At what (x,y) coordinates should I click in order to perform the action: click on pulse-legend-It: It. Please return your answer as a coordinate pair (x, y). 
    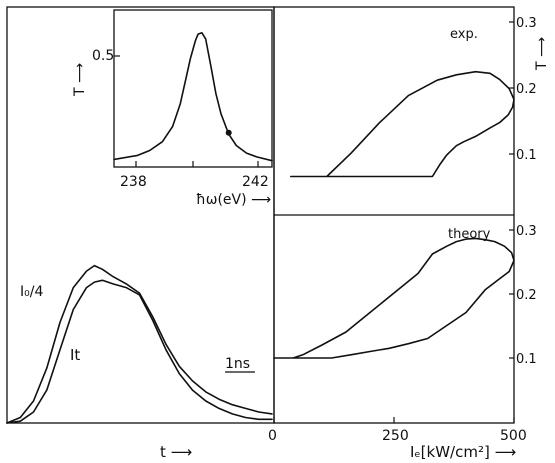
    Looking at the image, I should click on (75, 355).